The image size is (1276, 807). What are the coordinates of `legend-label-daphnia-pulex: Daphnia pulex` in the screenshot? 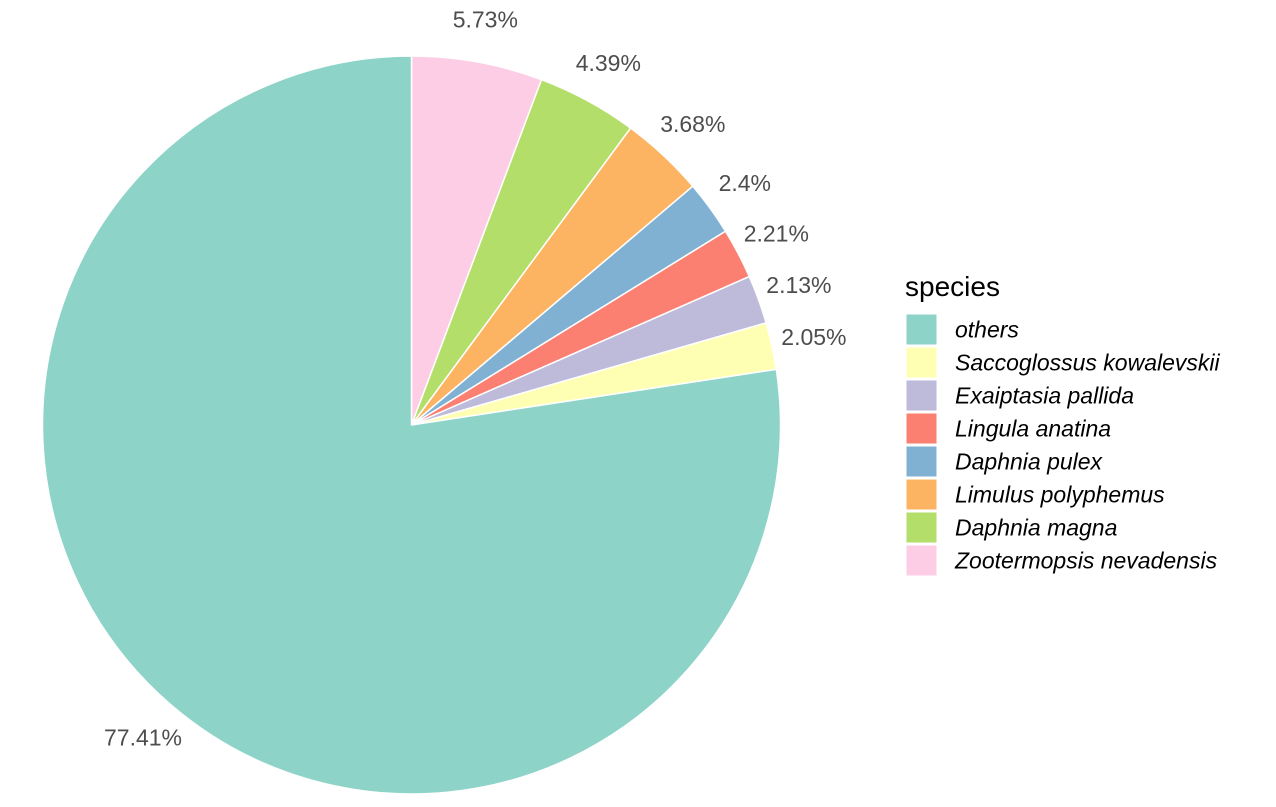 It's located at (1029, 462).